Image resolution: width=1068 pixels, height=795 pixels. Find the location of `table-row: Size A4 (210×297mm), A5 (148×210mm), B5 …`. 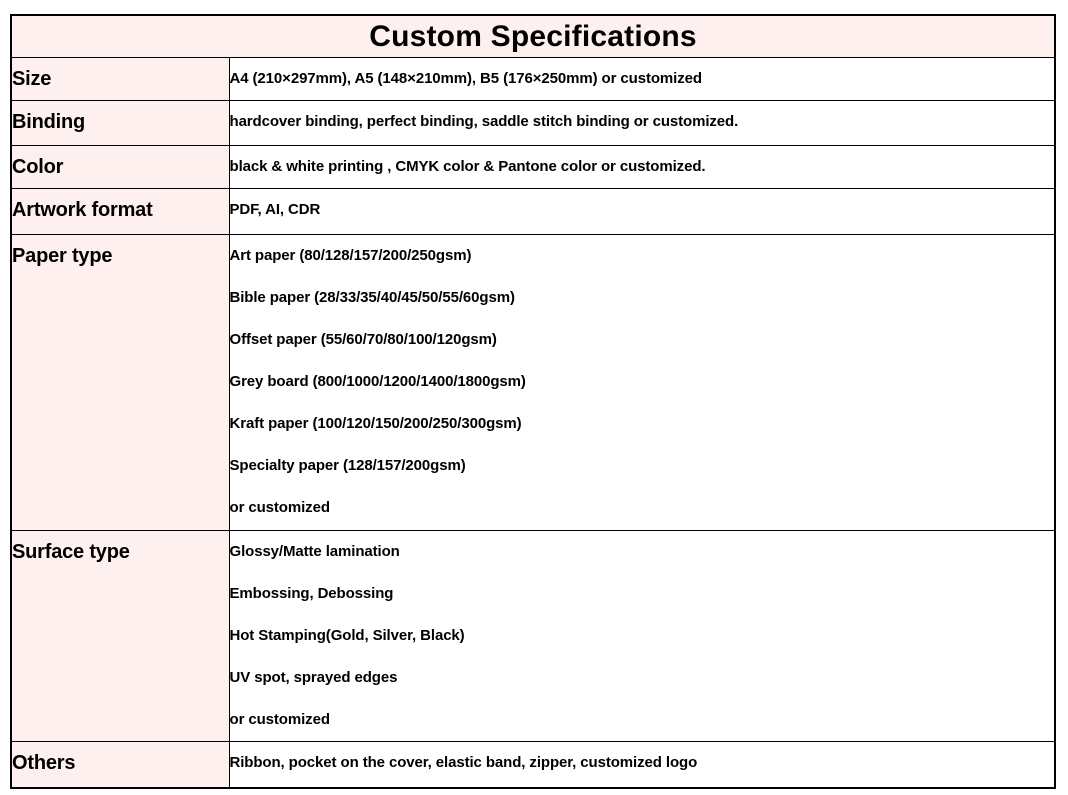

table-row: Size A4 (210×297mm), A5 (148×210mm), B5 … is located at coordinates (533, 79).